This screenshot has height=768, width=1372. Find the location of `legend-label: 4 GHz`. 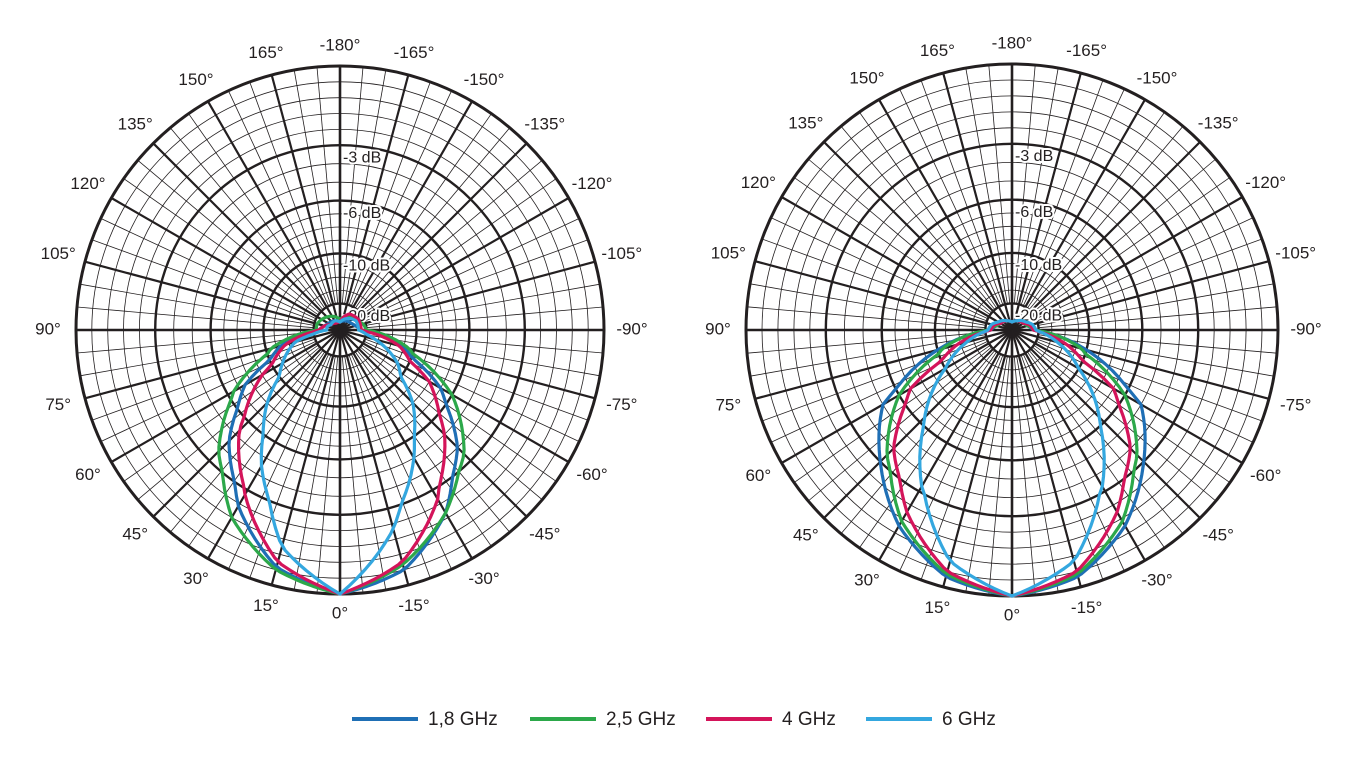

legend-label: 4 GHz is located at coordinates (809, 719).